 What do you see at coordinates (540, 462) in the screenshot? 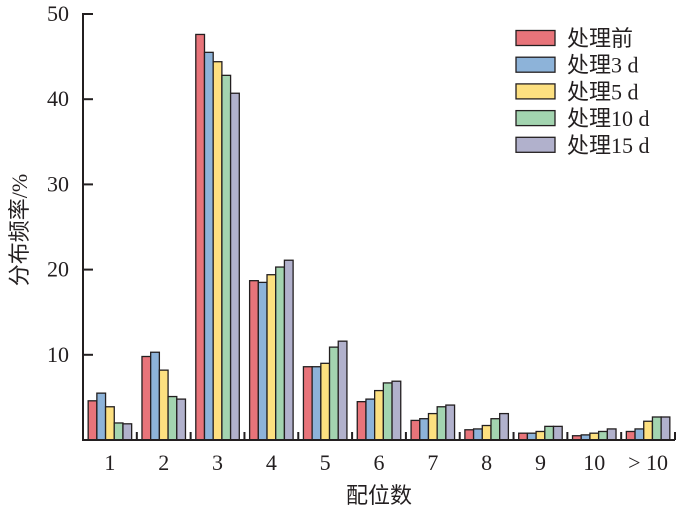
I see `x-tick-label: 9` at bounding box center [540, 462].